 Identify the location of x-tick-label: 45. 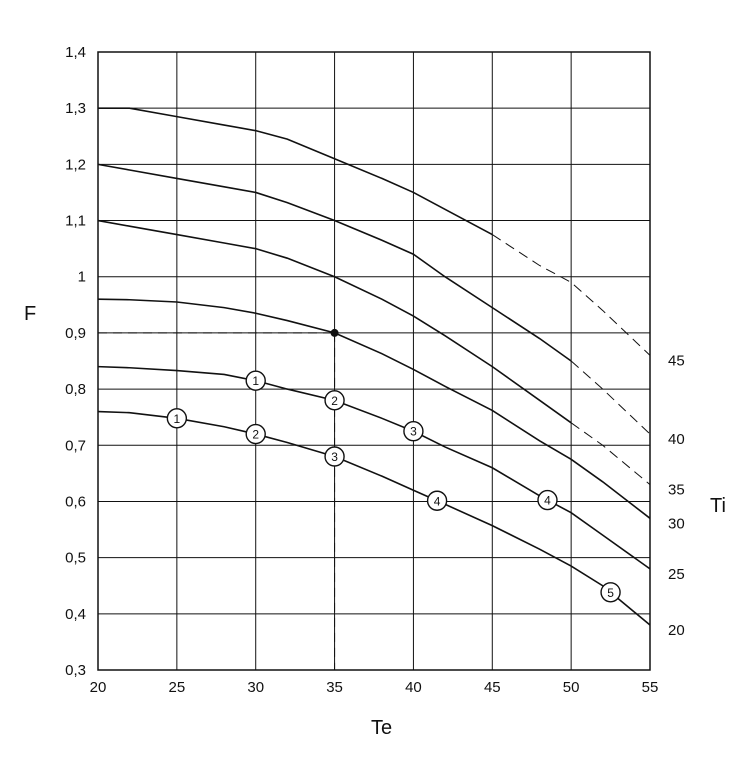
(492, 687).